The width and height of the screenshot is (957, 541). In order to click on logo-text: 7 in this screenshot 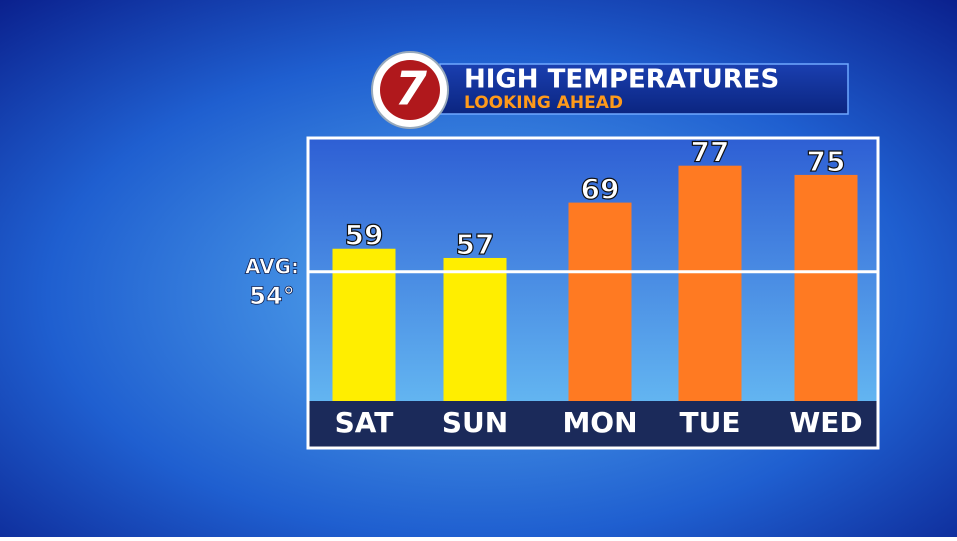, I will do `click(411, 89)`.